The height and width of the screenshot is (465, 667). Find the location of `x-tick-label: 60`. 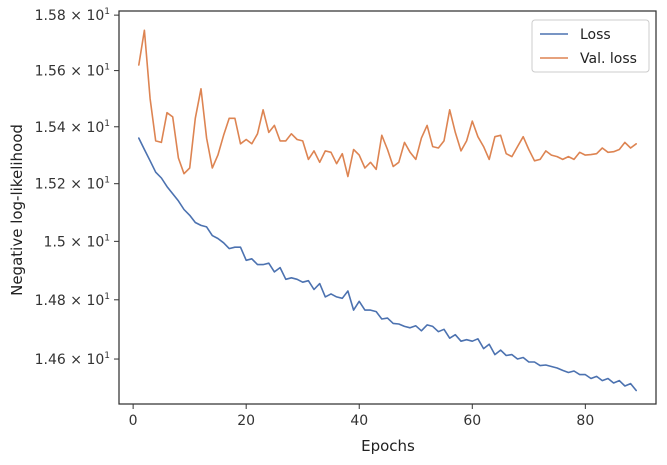

x-tick-label: 60 is located at coordinates (472, 421).